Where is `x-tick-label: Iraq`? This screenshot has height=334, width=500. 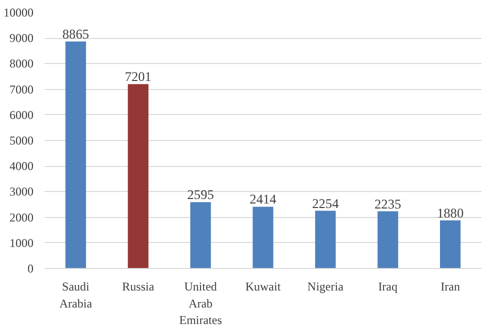
x-tick-label: Iraq is located at coordinates (388, 287).